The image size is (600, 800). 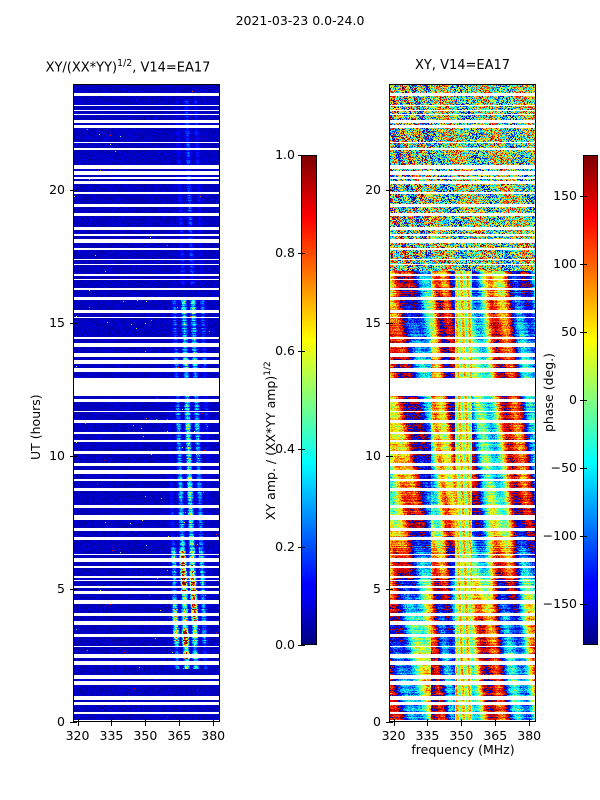 What do you see at coordinates (81, 68) in the screenshot?
I see `panel-title-amplitude-main: XY/(XX*YY)` at bounding box center [81, 68].